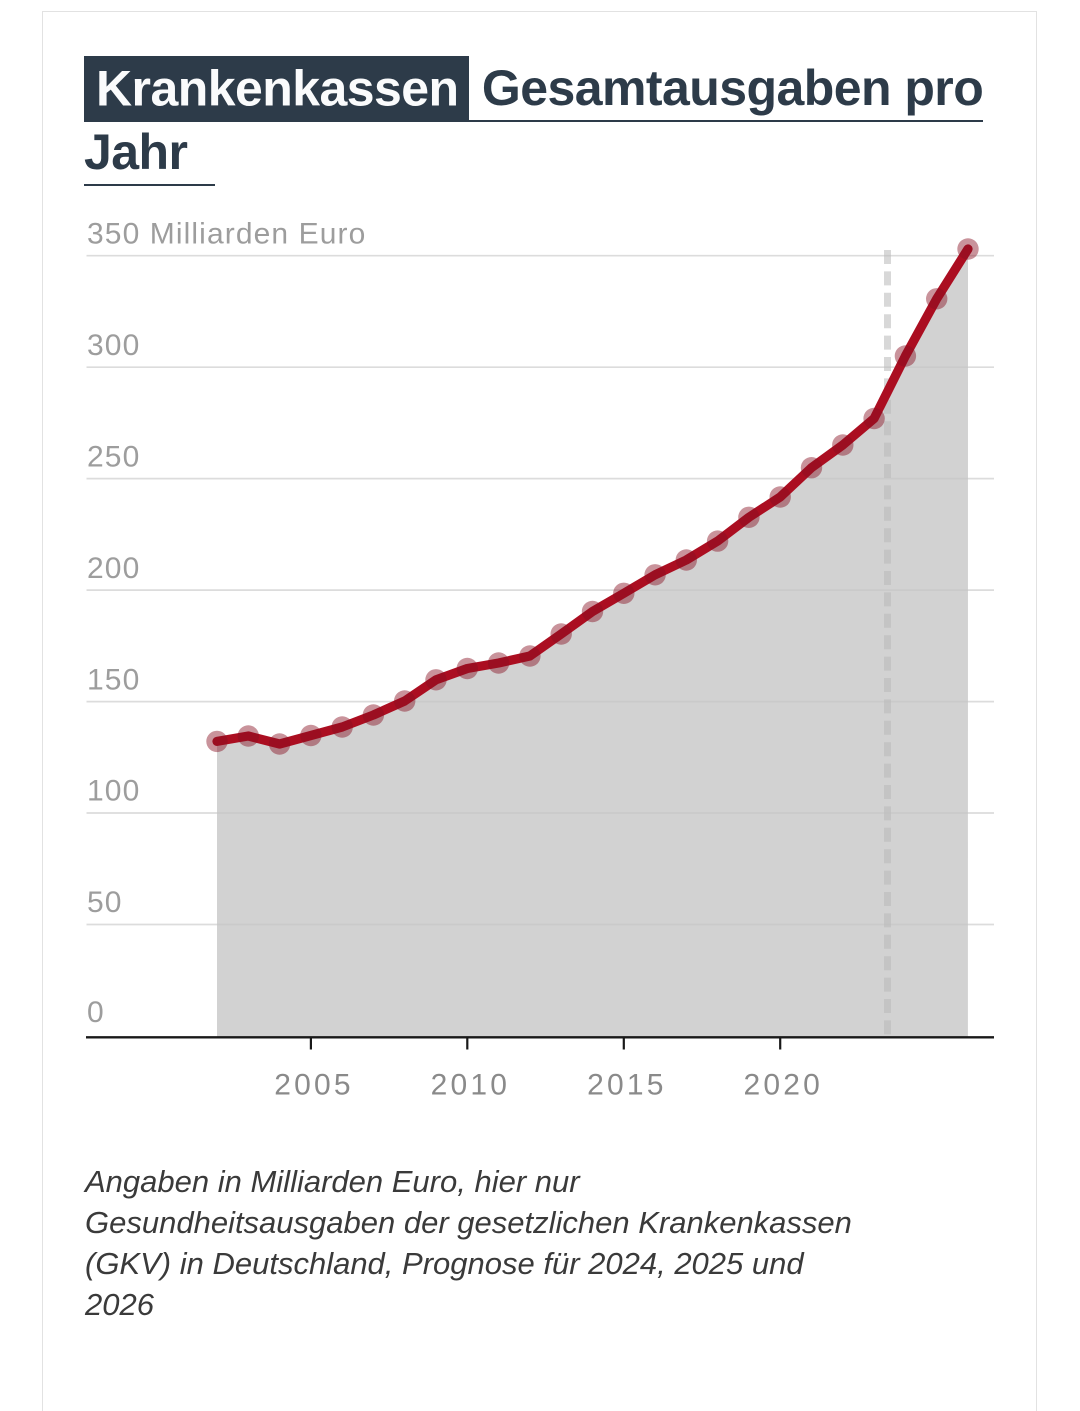 The image size is (1080, 1411). What do you see at coordinates (314, 1085) in the screenshot?
I see `svg-text: 2005` at bounding box center [314, 1085].